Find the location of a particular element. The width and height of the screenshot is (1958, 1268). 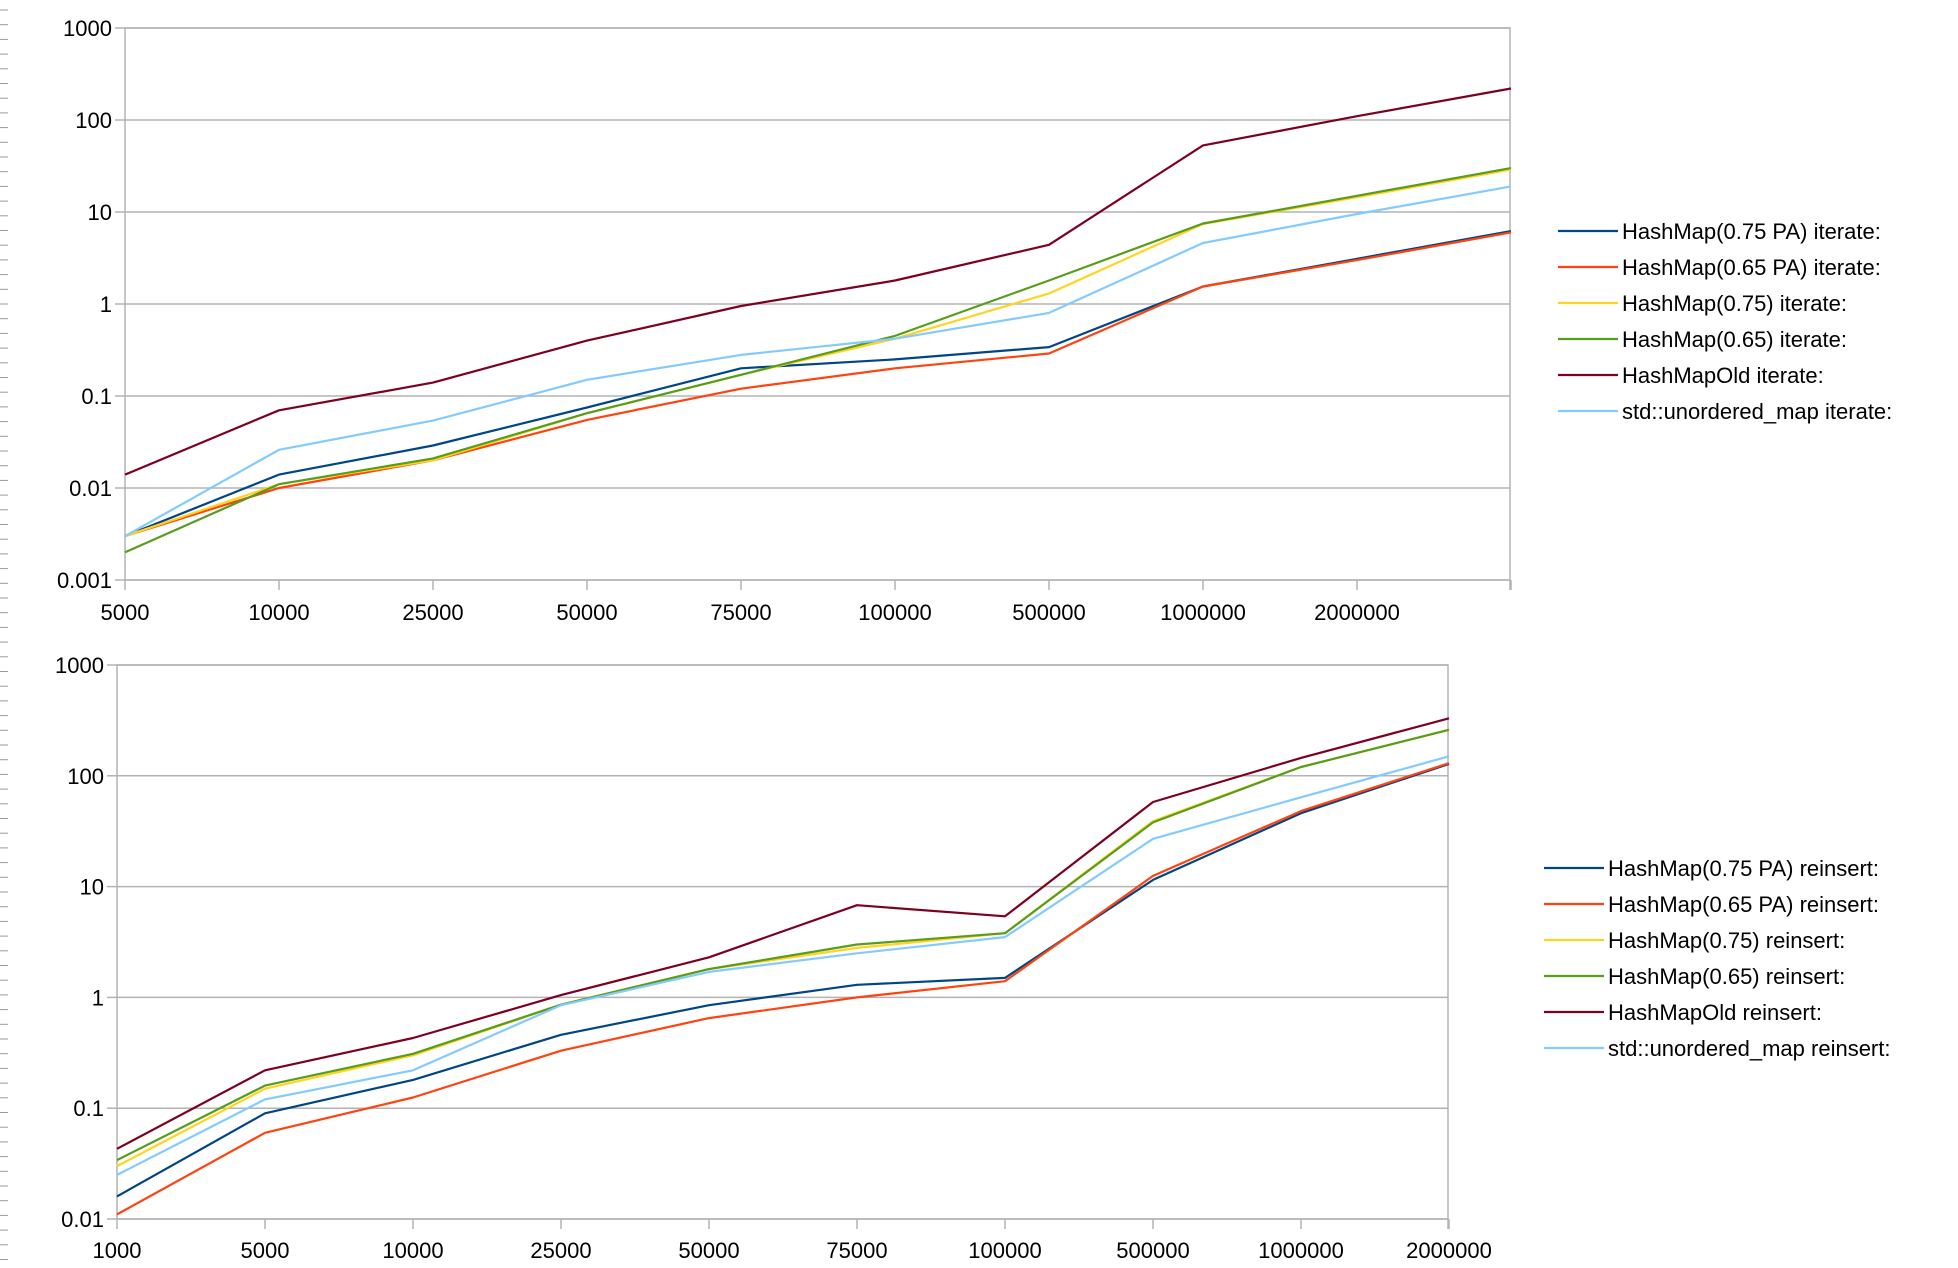

legend-label: HashMap(0.65) reinsert: is located at coordinates (1726, 976).